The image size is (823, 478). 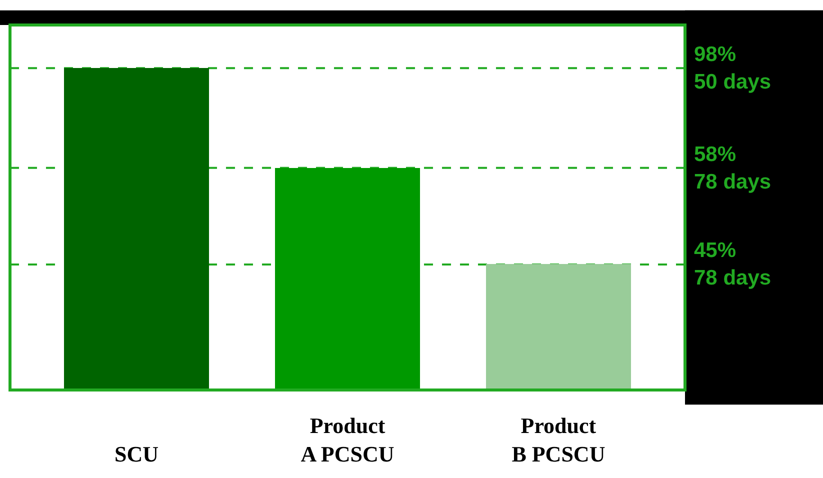 What do you see at coordinates (733, 68) in the screenshot?
I see `ref-line-label: 98% 50 days` at bounding box center [733, 68].